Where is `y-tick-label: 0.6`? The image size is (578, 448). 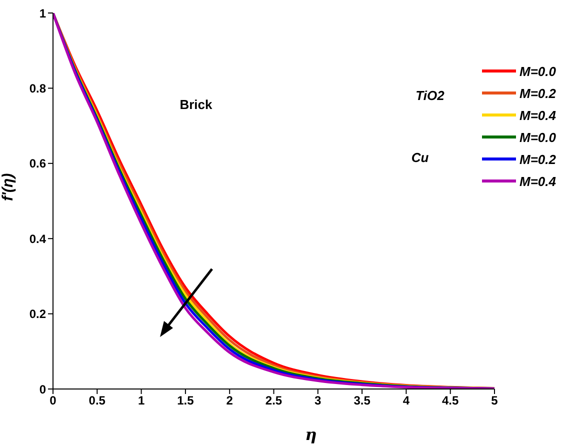 y-tick-label: 0.6 is located at coordinates (37, 163).